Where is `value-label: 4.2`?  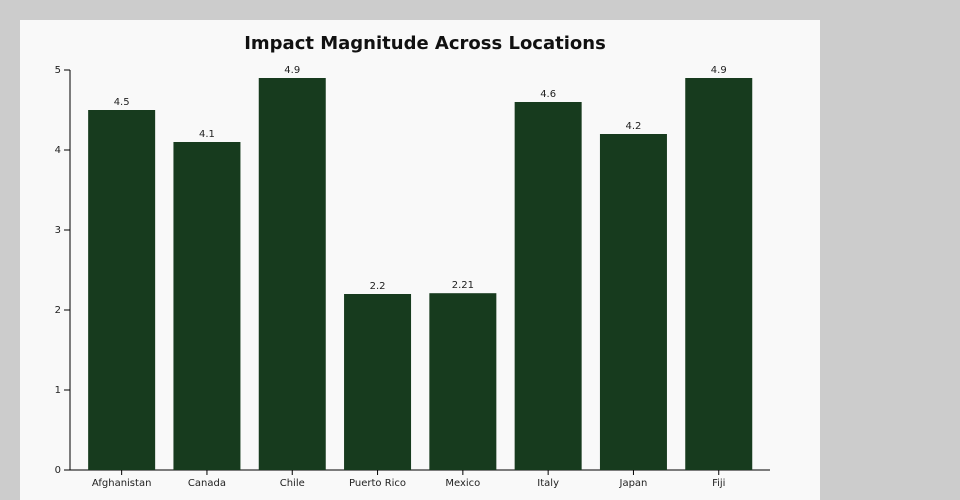 value-label: 4.2 is located at coordinates (633, 126).